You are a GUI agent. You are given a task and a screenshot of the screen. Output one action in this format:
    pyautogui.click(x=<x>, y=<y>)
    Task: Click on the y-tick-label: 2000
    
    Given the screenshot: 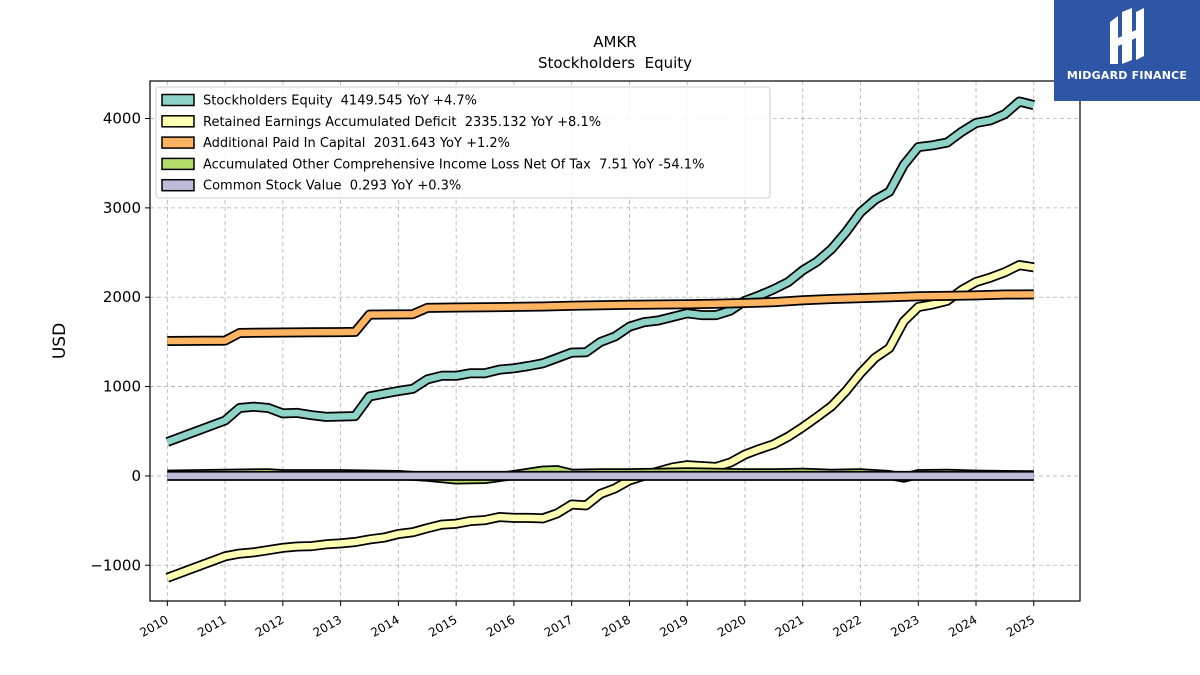 What is the action you would take?
    pyautogui.click(x=122, y=297)
    